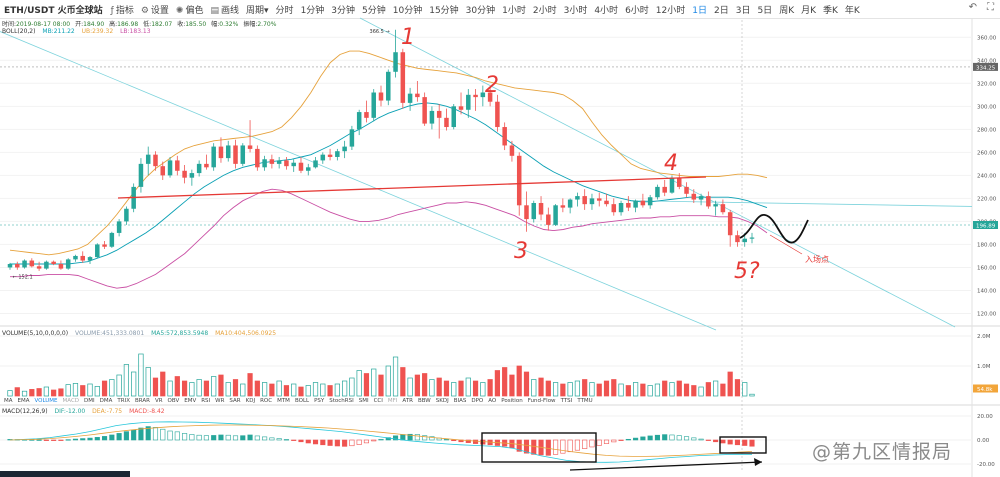 The width and height of the screenshot is (1000, 477). I want to click on interval-tab: 1分钟, so click(312, 10).